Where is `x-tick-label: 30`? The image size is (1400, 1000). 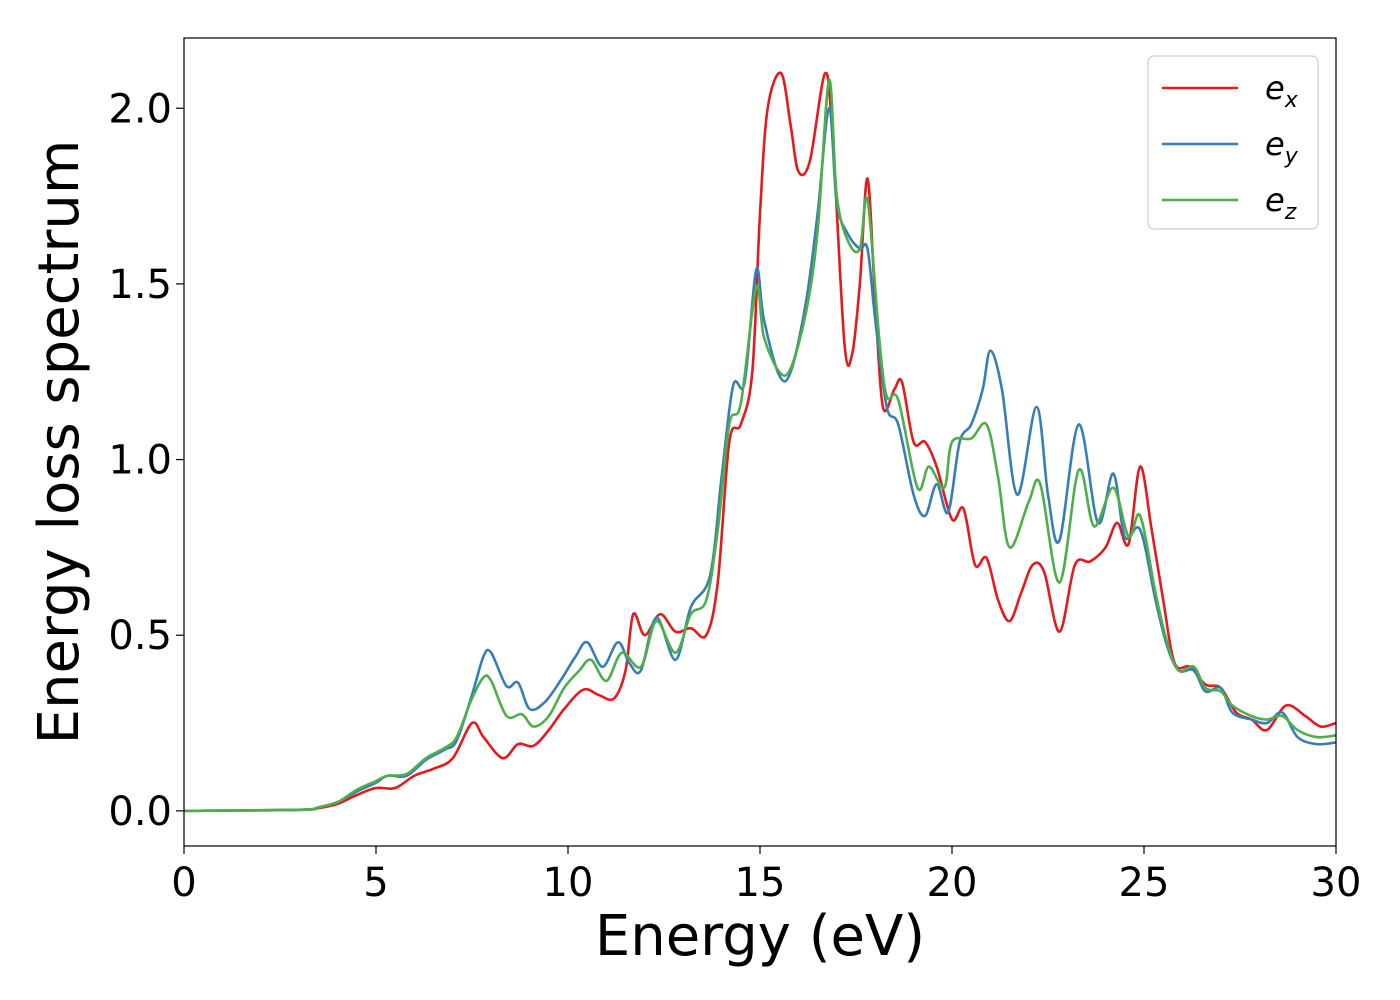 x-tick-label: 30 is located at coordinates (1336, 883).